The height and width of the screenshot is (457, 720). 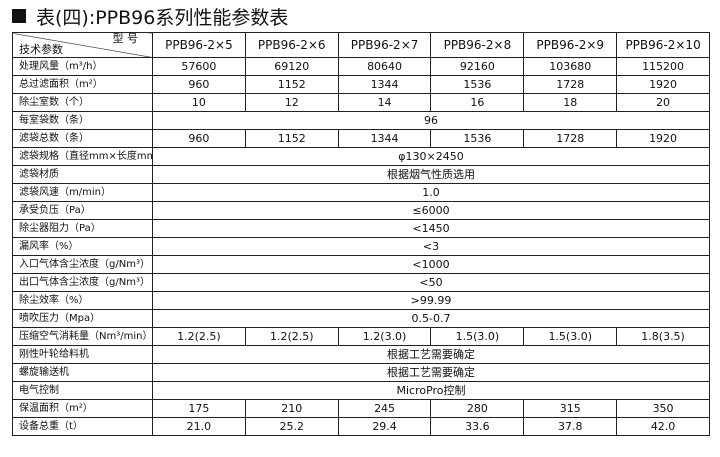 What do you see at coordinates (663, 45) in the screenshot?
I see `model-header: PPB96-2×10` at bounding box center [663, 45].